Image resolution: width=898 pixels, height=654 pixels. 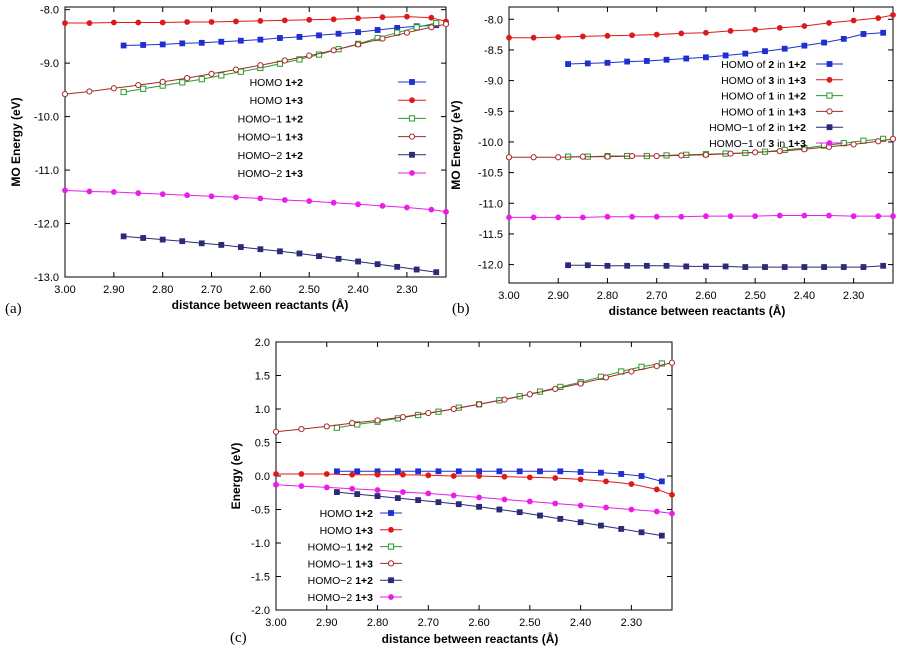 What do you see at coordinates (461, 309) in the screenshot?
I see `panel-label: (b)` at bounding box center [461, 309].